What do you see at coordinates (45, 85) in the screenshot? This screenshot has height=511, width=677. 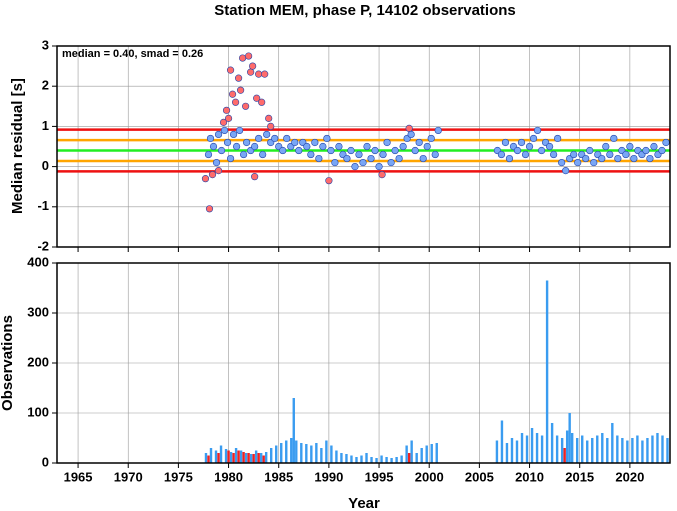 I see `y-tick-label: 2` at bounding box center [45, 85].